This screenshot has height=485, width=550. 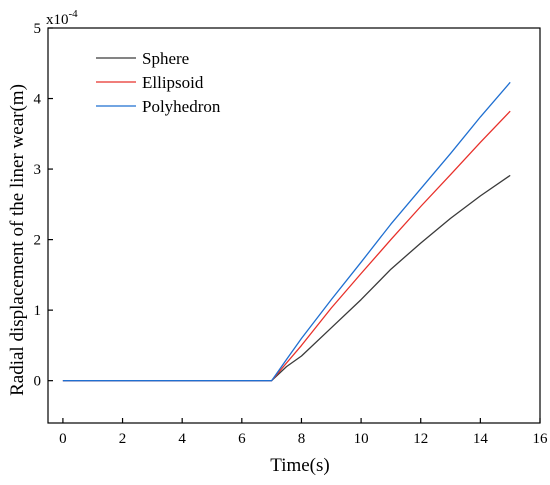 What do you see at coordinates (62, 18) in the screenshot?
I see `y-scale-label: x10-4` at bounding box center [62, 18].